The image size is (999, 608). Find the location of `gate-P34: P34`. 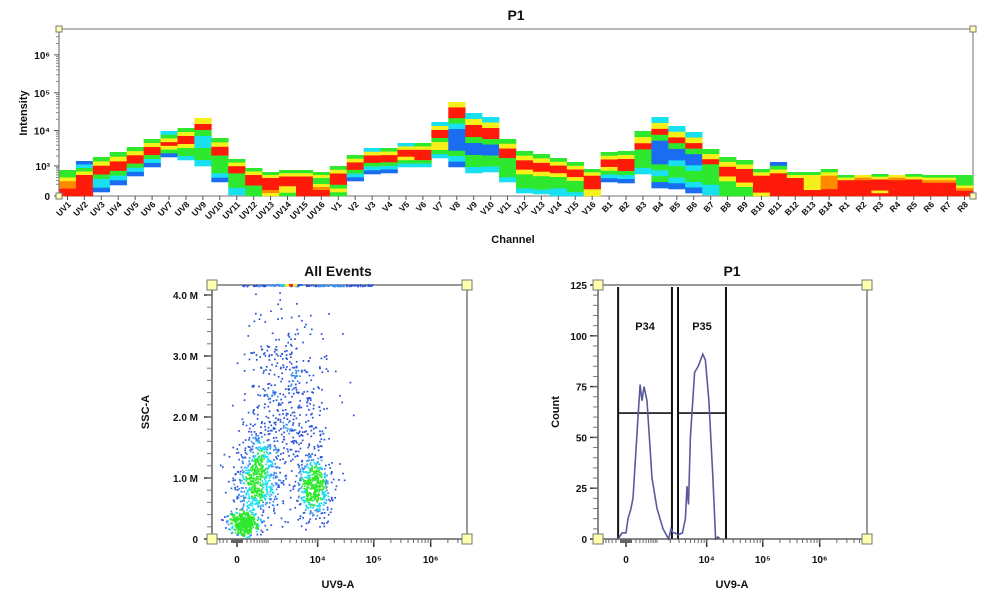

gate-P34: P34 is located at coordinates (645, 413).